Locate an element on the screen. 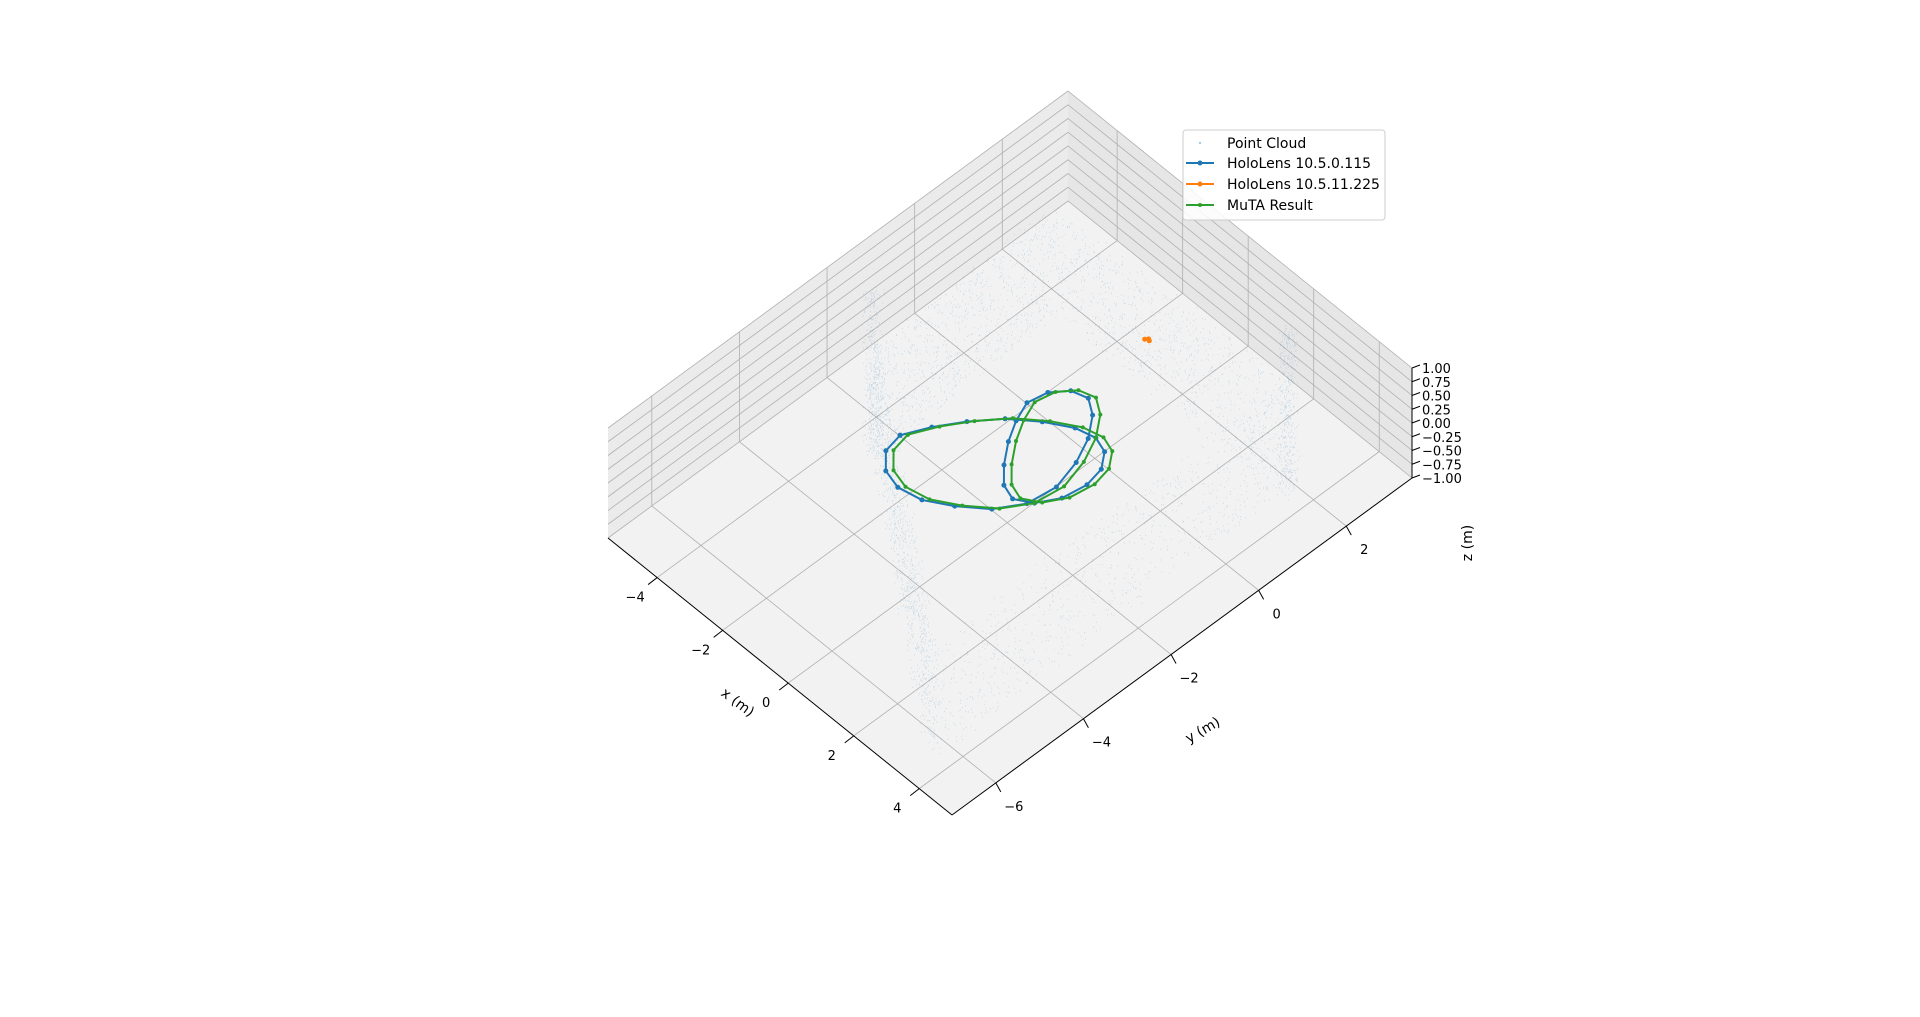 Image resolution: width=1920 pixels, height=1017 pixels. y-tick-label: 2 is located at coordinates (1364, 550).